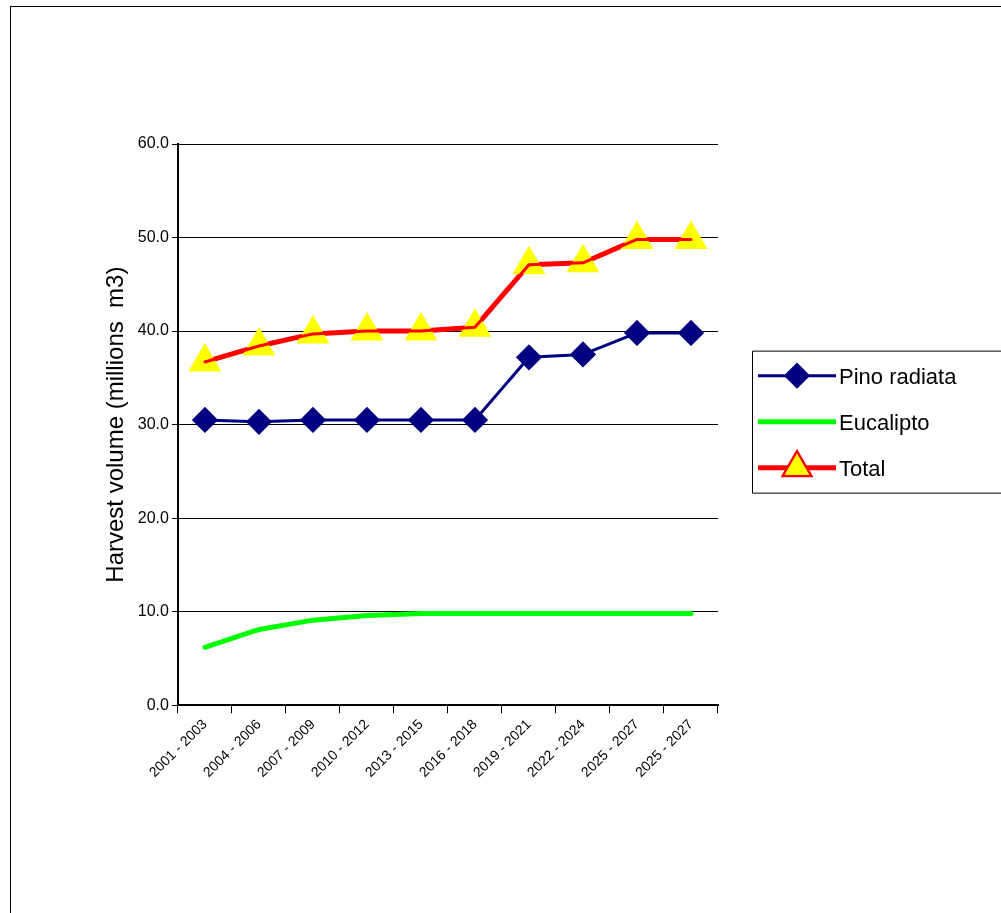  What do you see at coordinates (884, 422) in the screenshot?
I see `legend-label: Eucalipto` at bounding box center [884, 422].